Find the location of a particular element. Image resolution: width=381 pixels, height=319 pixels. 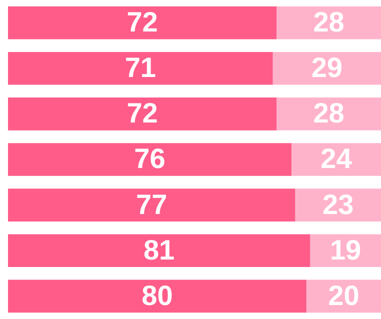

data-label: 80 is located at coordinates (157, 295).